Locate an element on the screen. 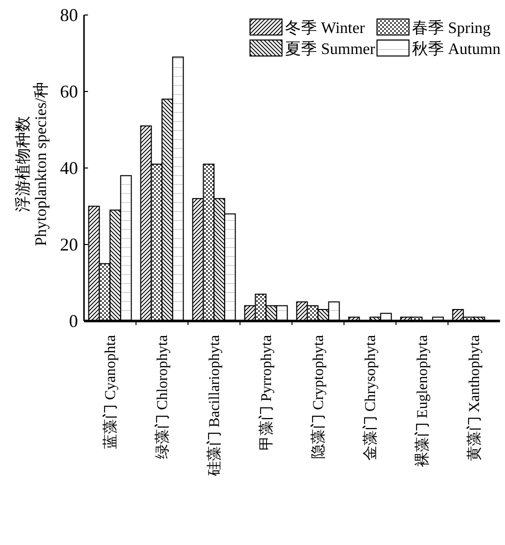 The image size is (505, 545). legend-label: 秋季 Autumn is located at coordinates (456, 49).